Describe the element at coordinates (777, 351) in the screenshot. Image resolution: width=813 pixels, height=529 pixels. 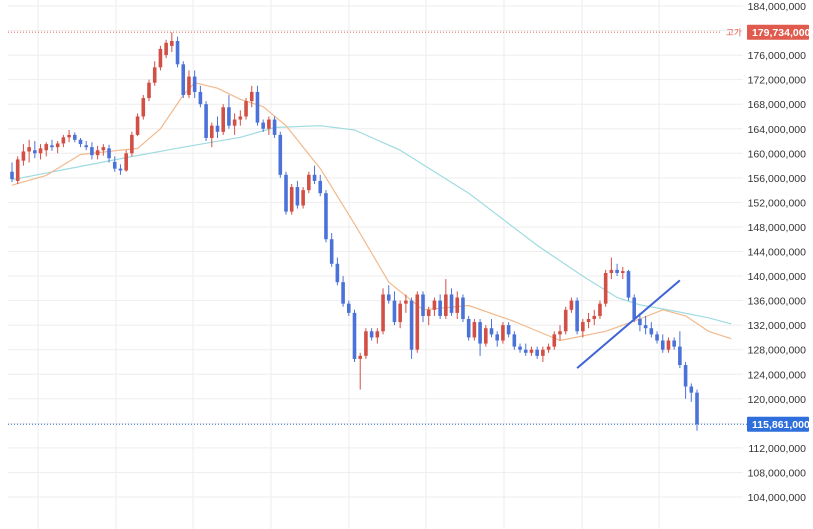
I see `y-tick-label: 128,000,000` at that location.